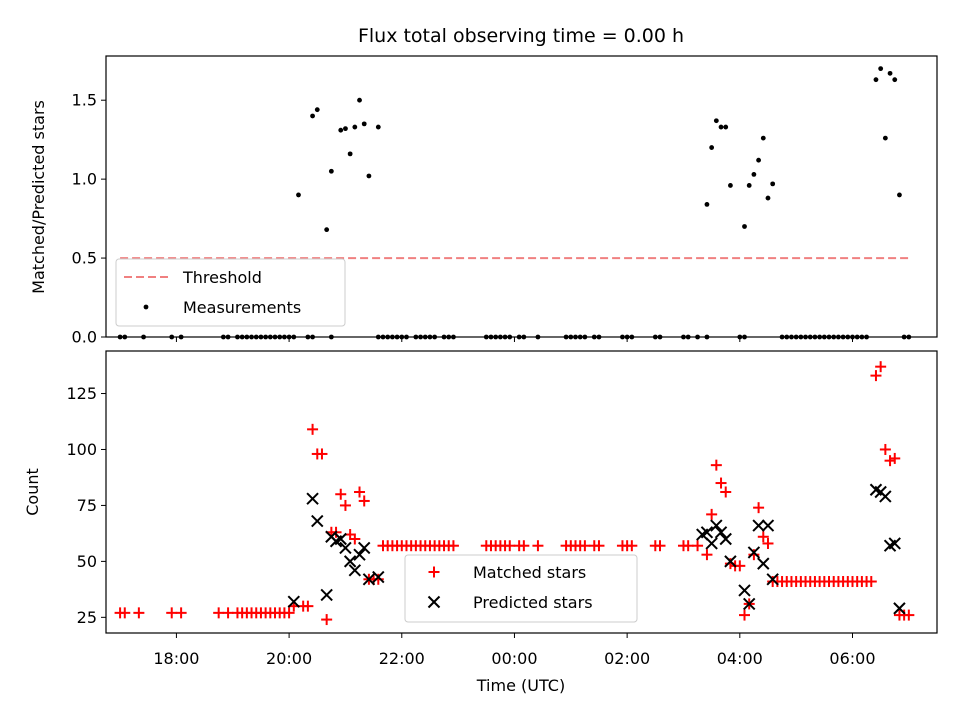  I want to click on bottom-y-ticks: 25 50 75 100 125, so click(86, 505).